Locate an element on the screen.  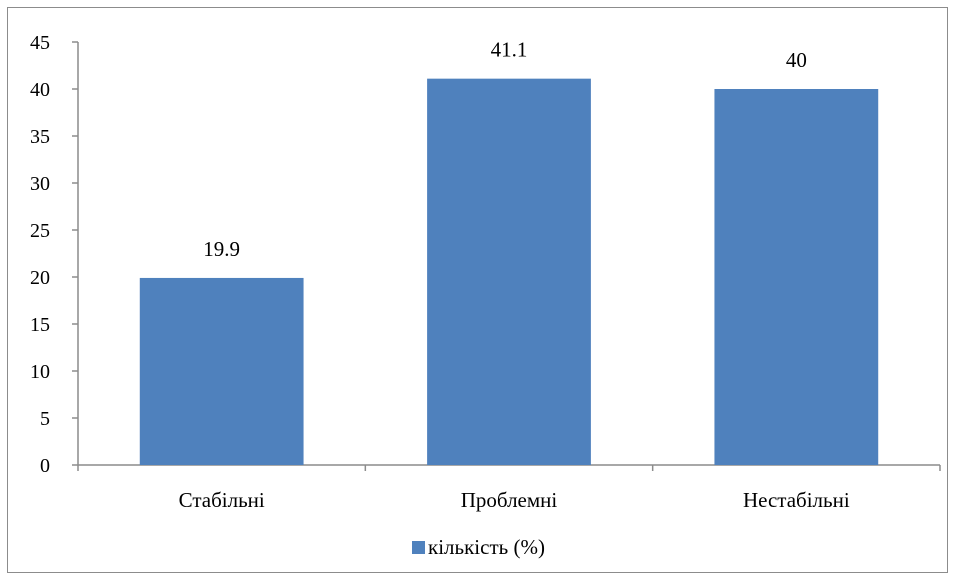
y-tick-label: 25 is located at coordinates (40, 231).